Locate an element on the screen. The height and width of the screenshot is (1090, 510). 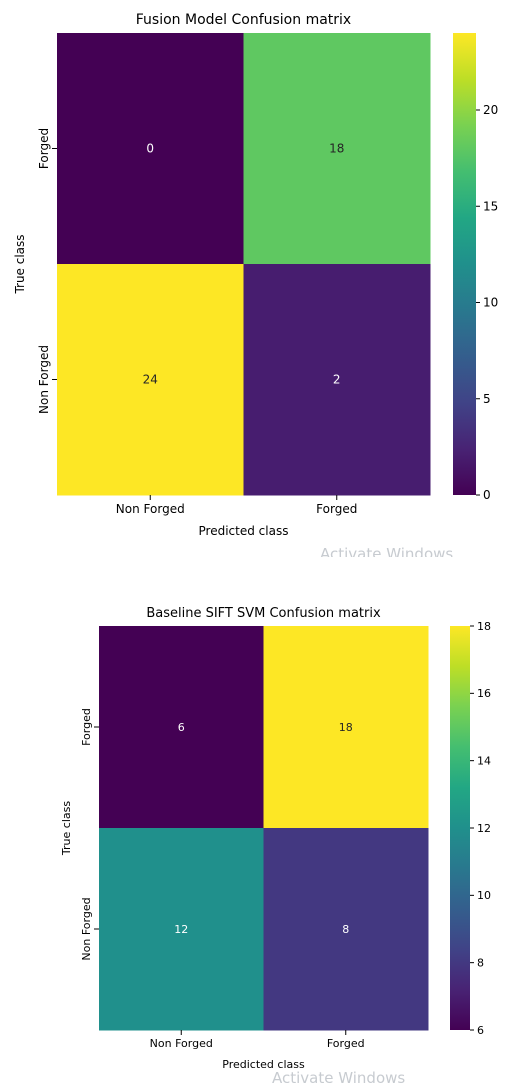
fusion-y-tick-label-0: Forged is located at coordinates (44, 148).